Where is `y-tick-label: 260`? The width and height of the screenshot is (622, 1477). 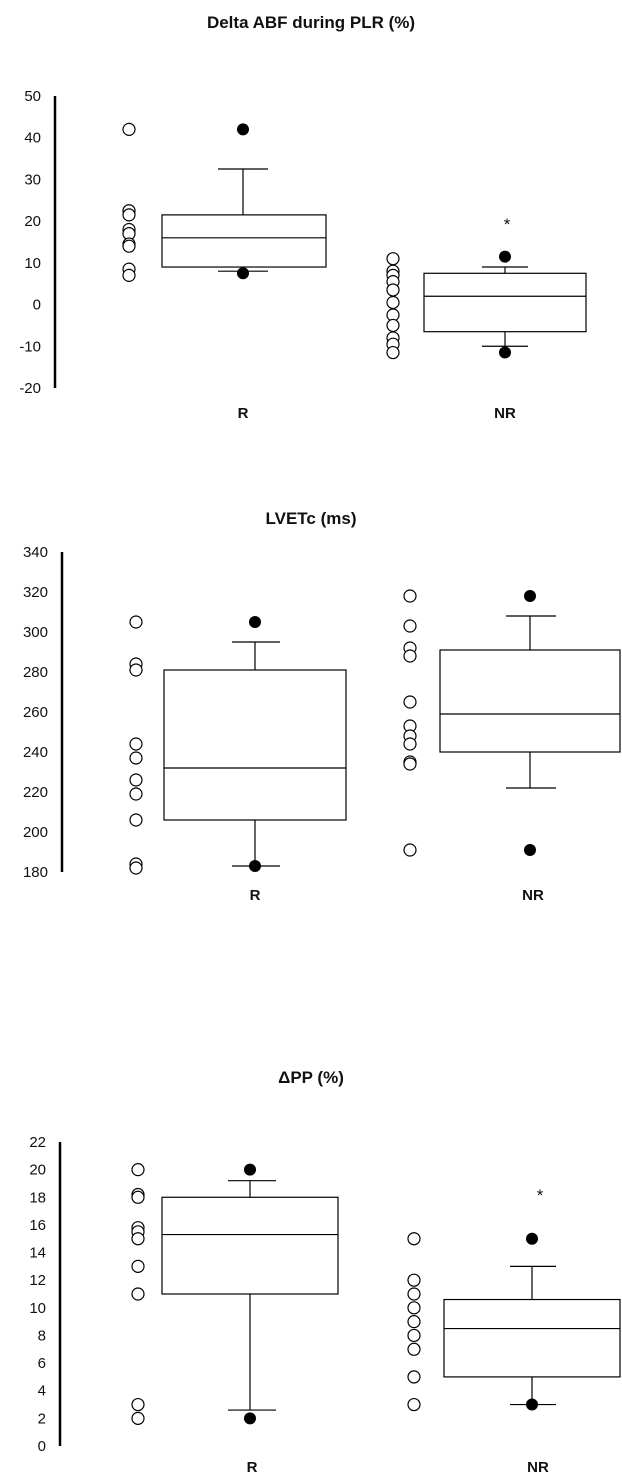
y-tick-label: 260 is located at coordinates (35, 712).